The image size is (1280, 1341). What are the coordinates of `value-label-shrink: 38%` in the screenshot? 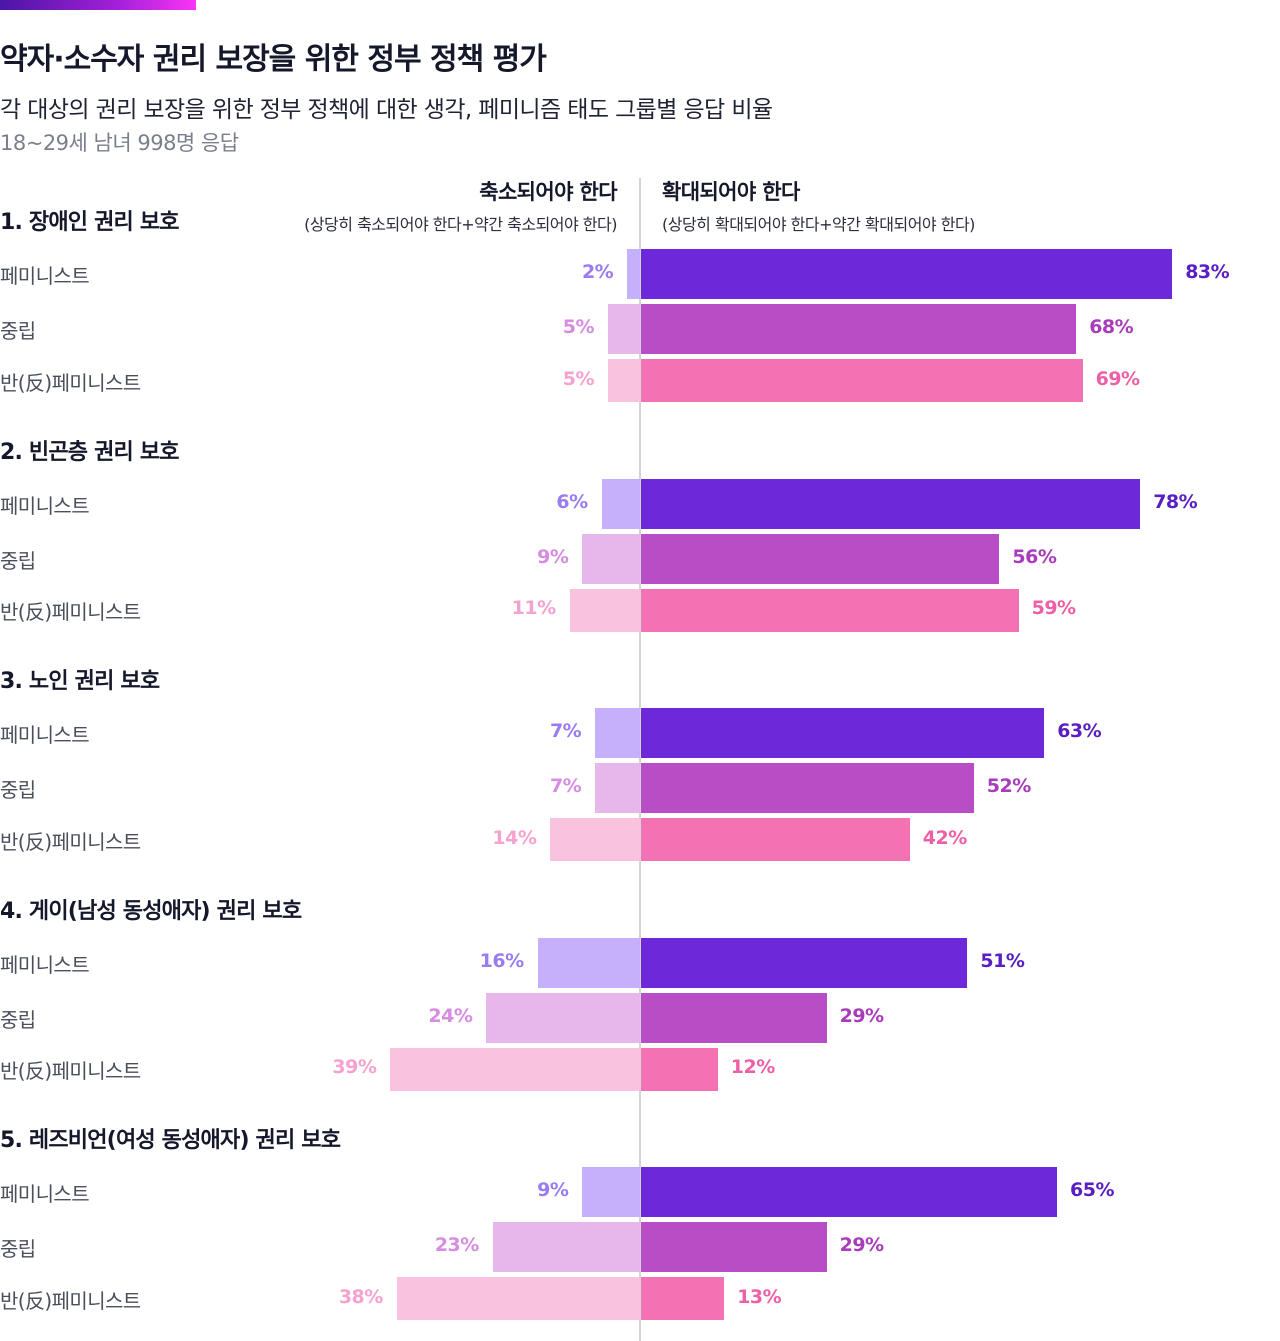 It's located at (360, 1296).